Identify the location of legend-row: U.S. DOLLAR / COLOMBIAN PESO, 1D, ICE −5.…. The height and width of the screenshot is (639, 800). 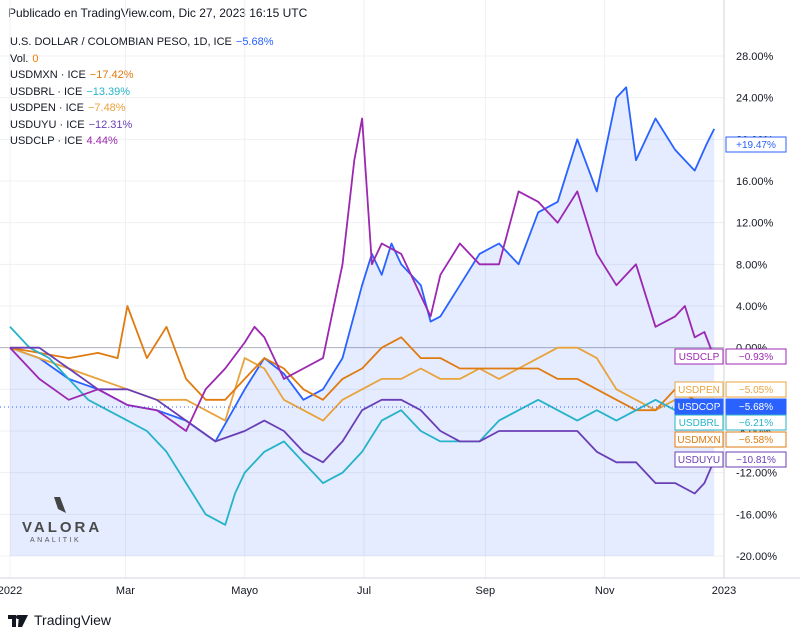
(142, 42).